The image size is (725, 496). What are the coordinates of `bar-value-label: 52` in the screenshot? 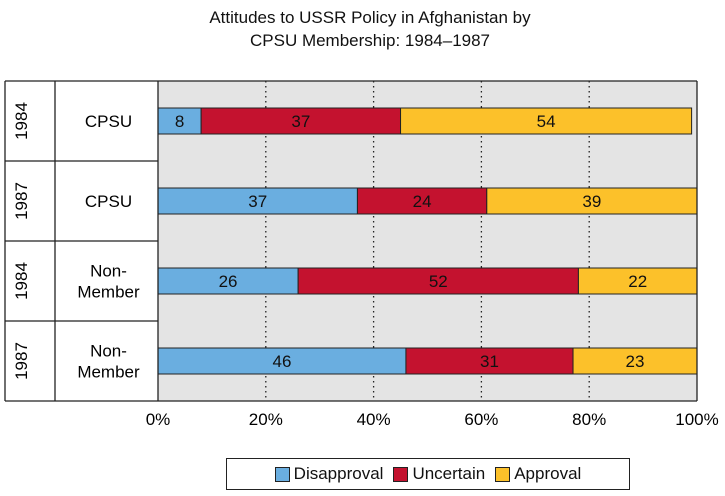 It's located at (438, 281).